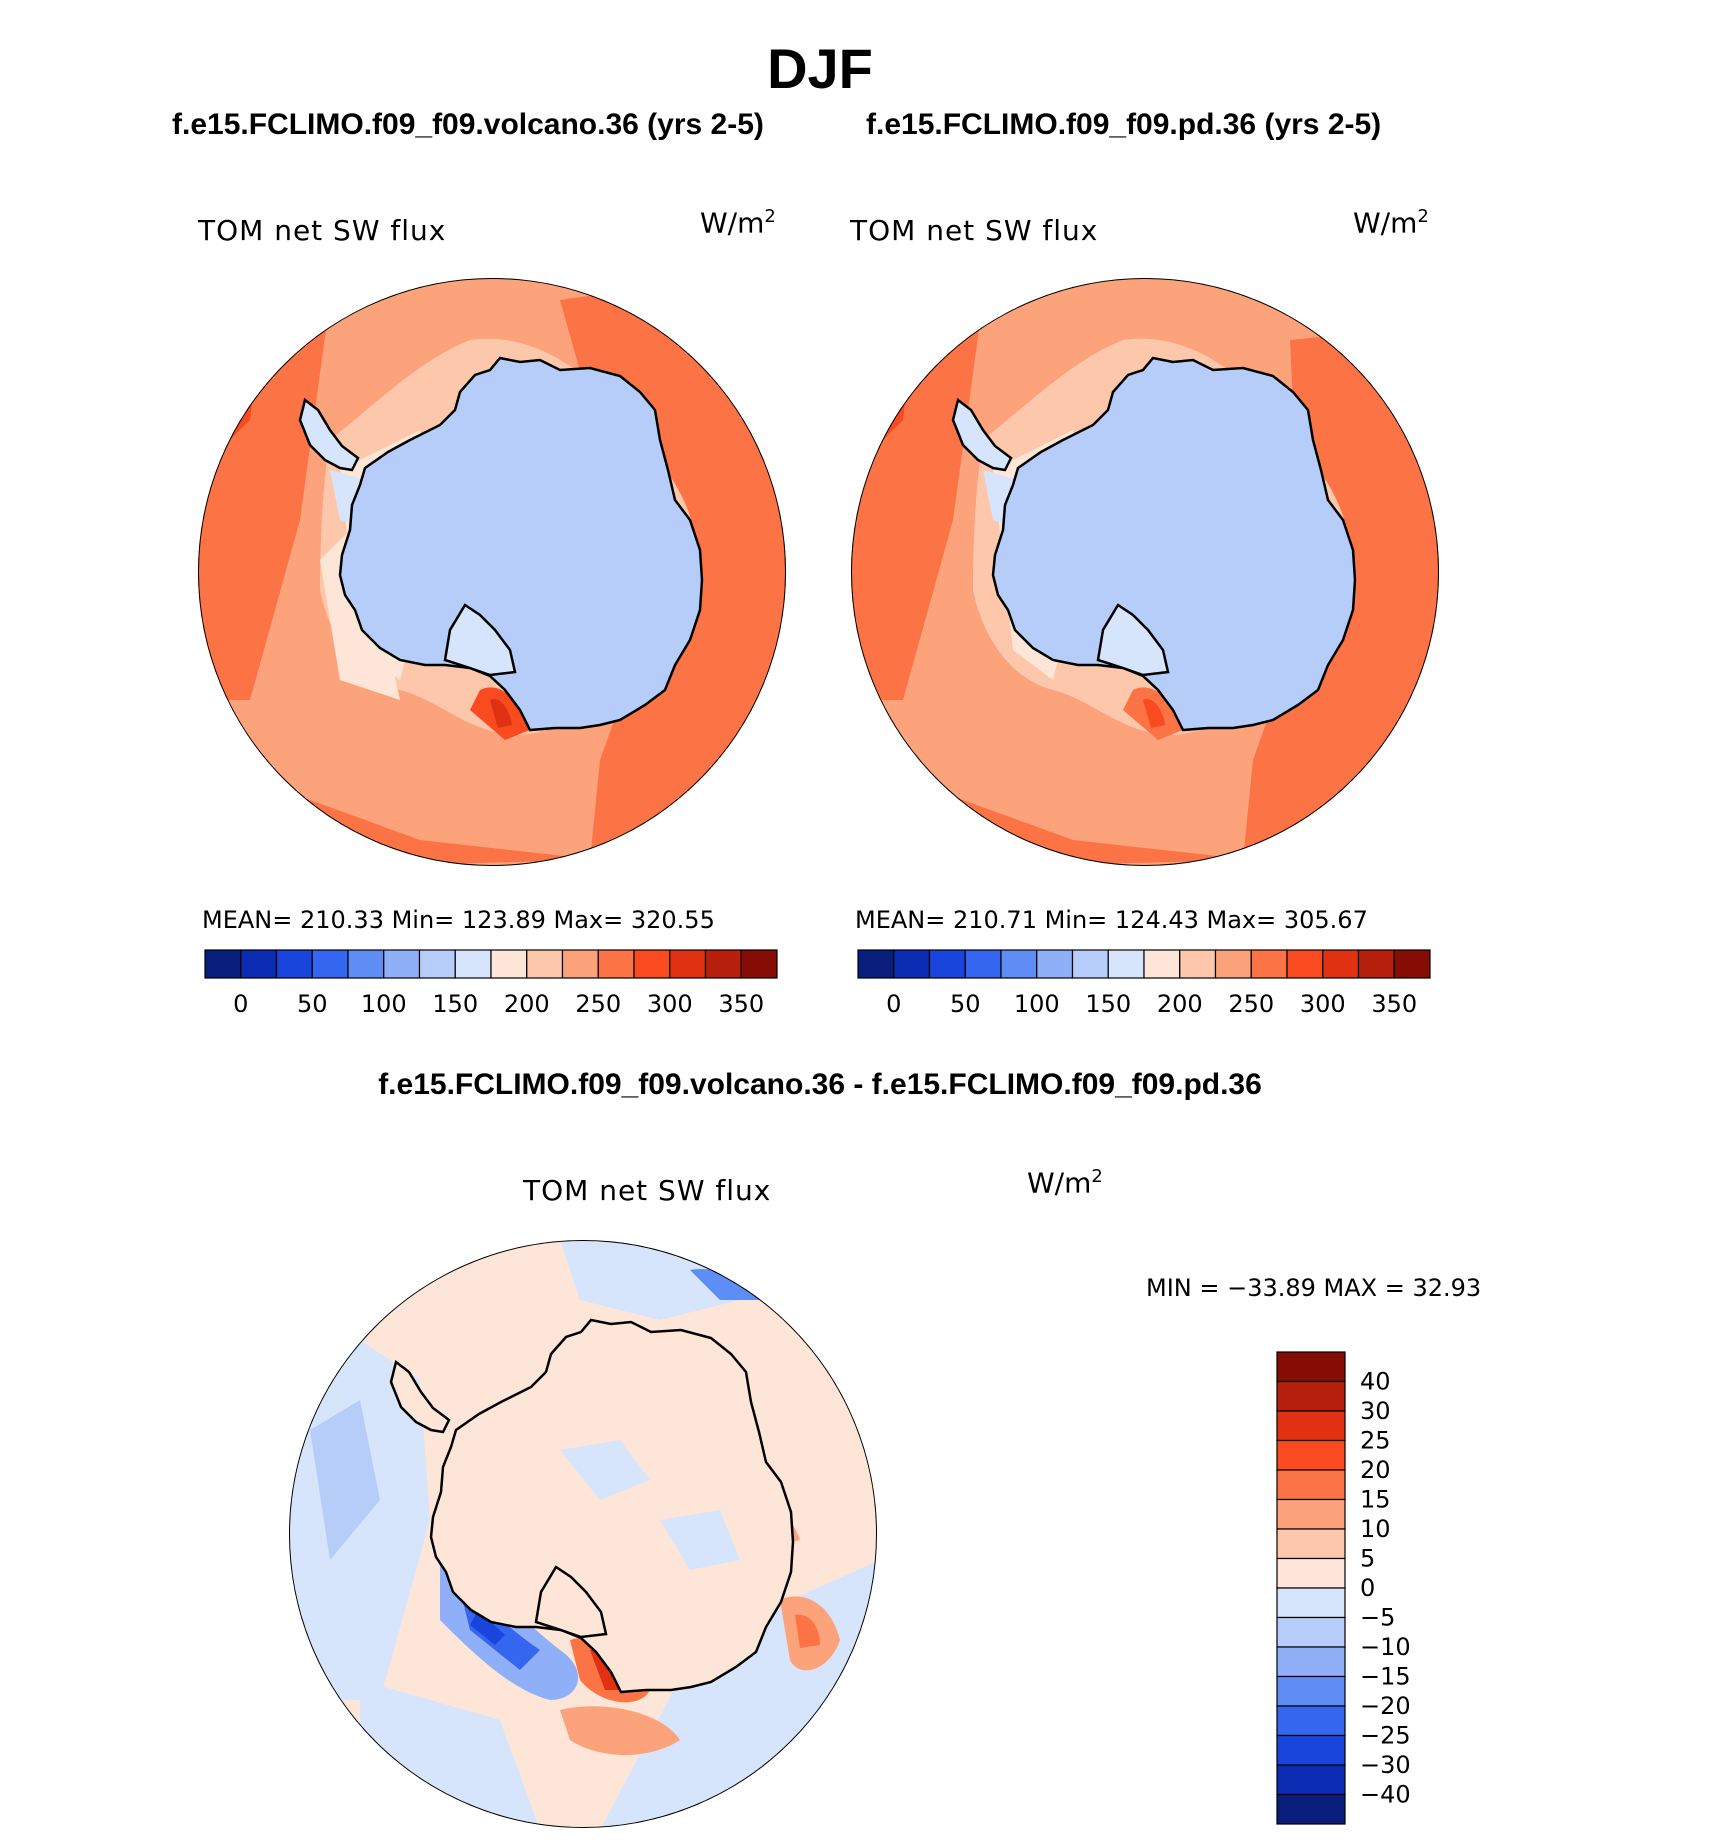 This screenshot has width=1710, height=1840. I want to click on panel-2-colorbar-tick-label: 100, so click(1037, 1004).